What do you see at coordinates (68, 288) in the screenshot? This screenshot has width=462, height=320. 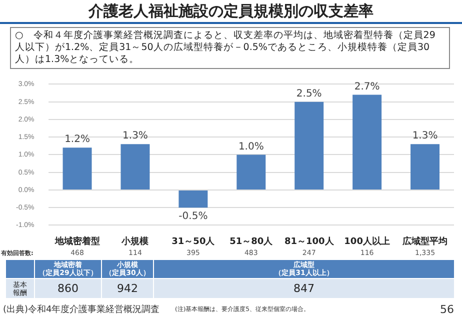 I see `text: 860` at bounding box center [68, 288].